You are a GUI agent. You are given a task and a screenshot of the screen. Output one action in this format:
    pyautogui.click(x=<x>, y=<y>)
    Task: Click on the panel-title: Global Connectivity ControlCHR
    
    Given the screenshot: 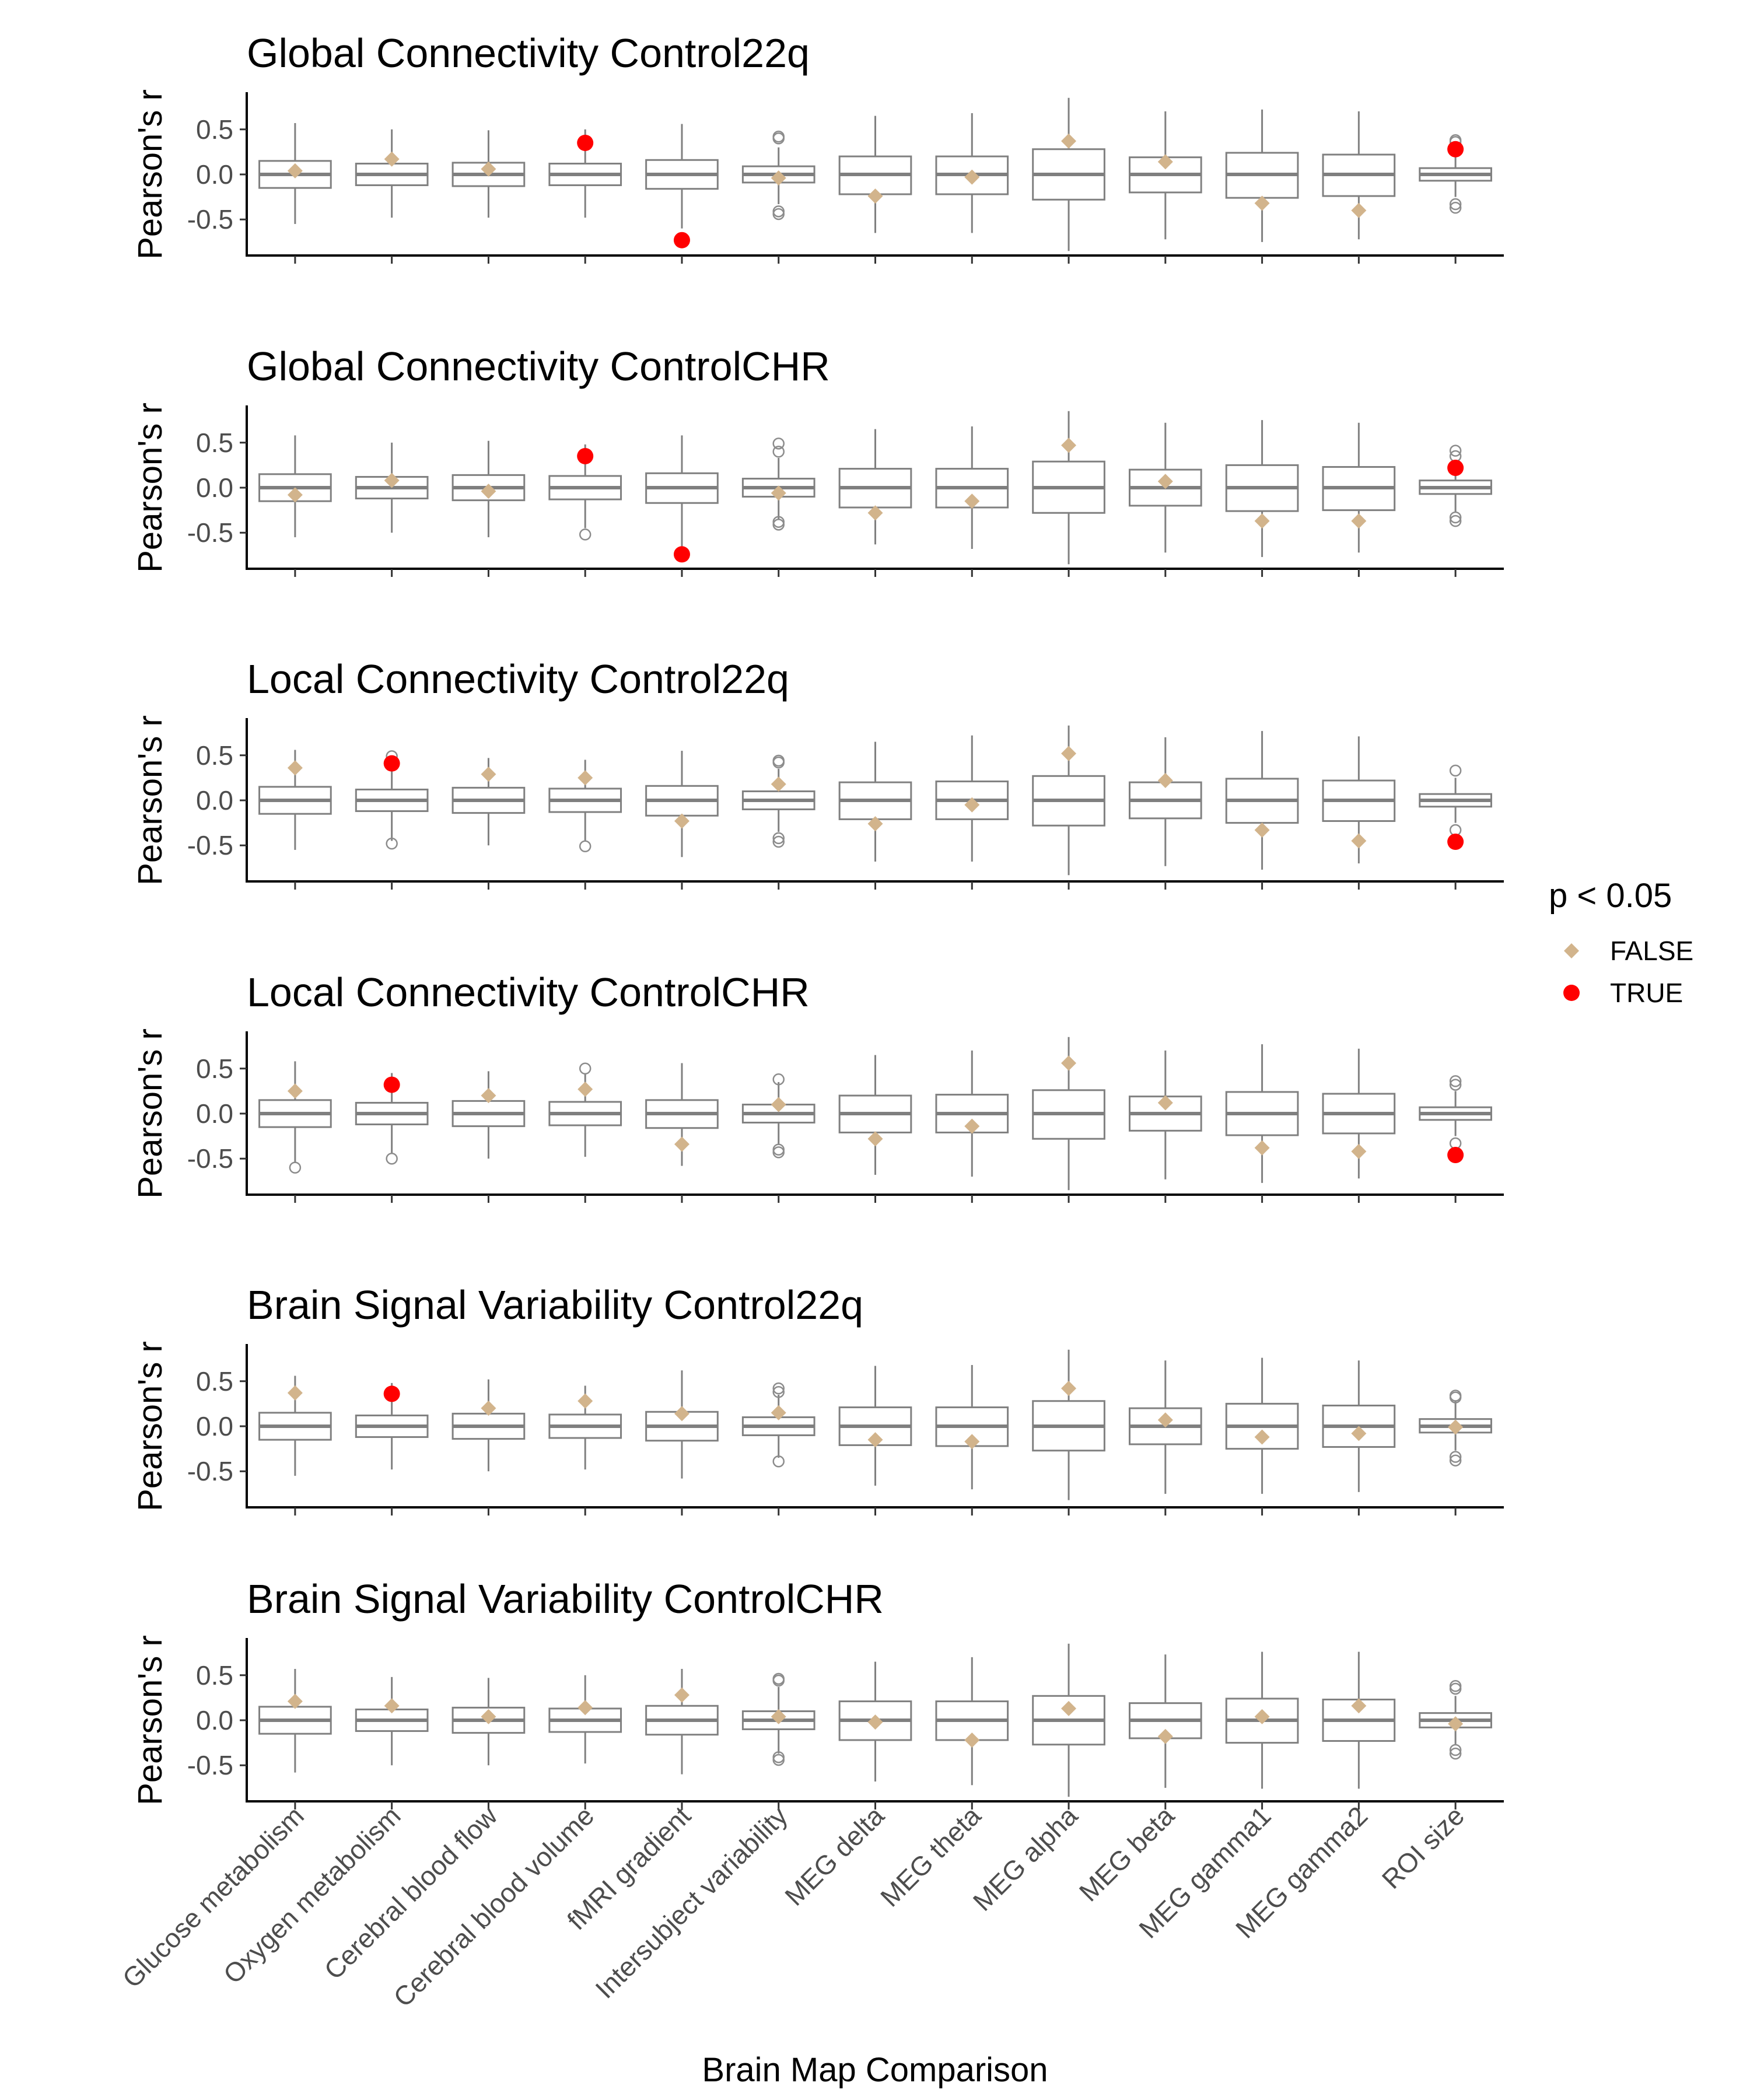 What is the action you would take?
    pyautogui.click(x=538, y=366)
    